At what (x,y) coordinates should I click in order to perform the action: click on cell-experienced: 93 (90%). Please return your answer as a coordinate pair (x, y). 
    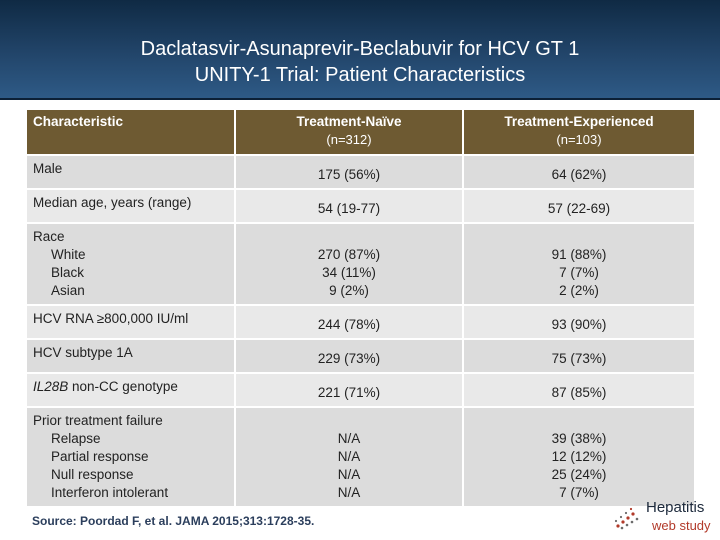
    Looking at the image, I should click on (578, 322).